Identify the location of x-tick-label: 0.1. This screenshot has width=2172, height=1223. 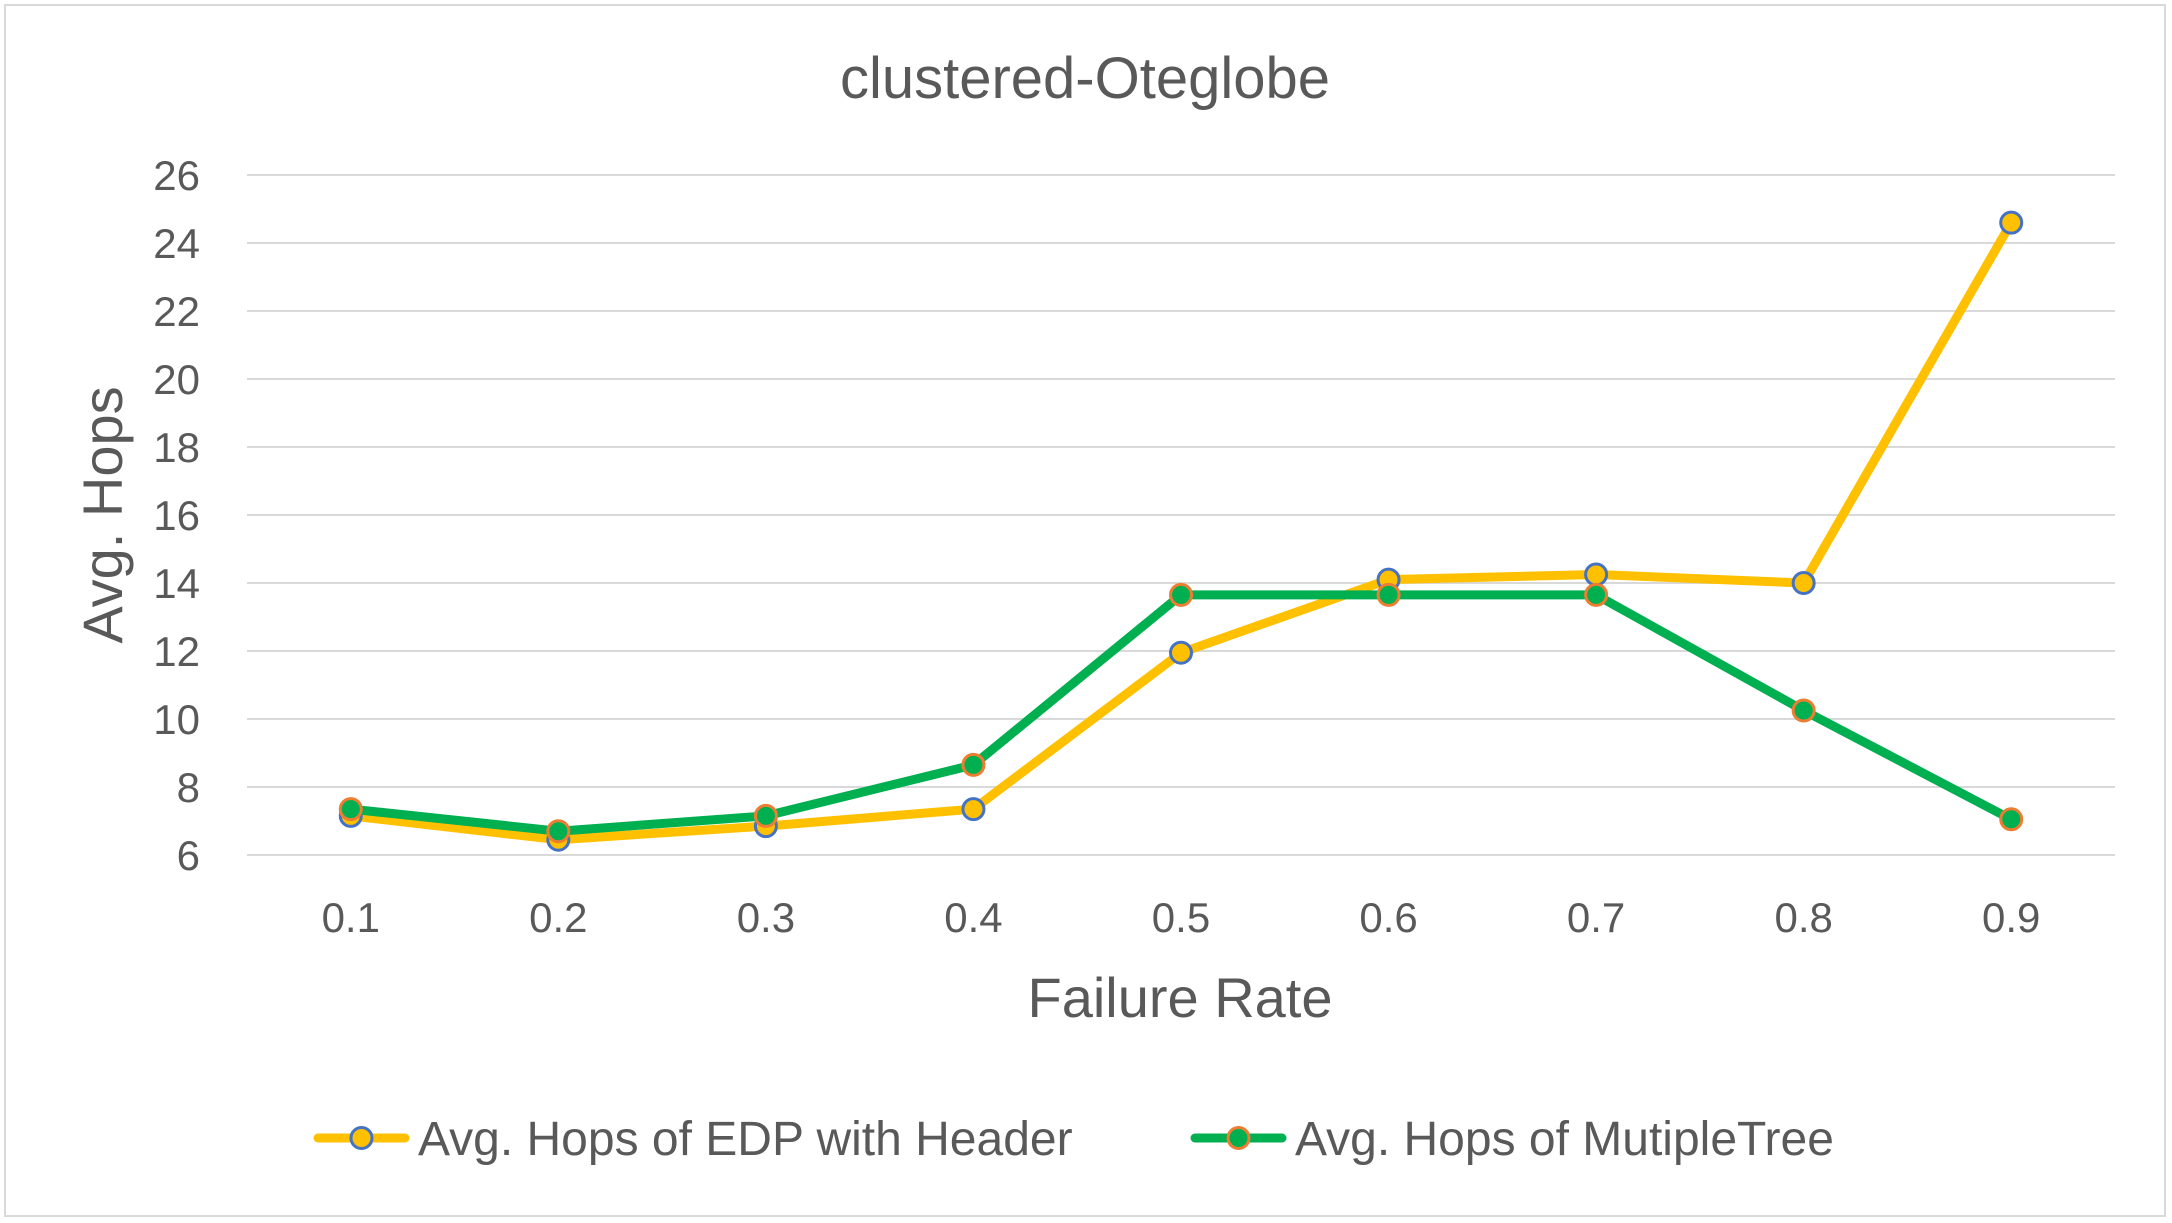
(351, 917).